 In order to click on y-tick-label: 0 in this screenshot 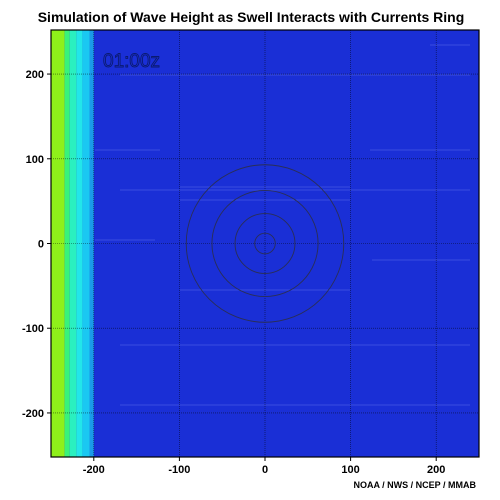, I will do `click(41, 245)`.